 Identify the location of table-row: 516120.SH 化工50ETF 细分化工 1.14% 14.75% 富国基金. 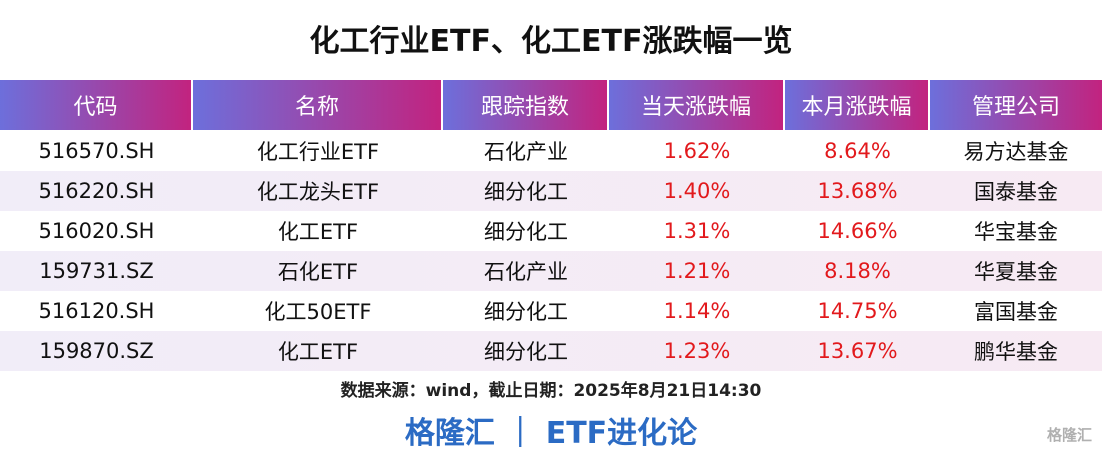
(551, 311).